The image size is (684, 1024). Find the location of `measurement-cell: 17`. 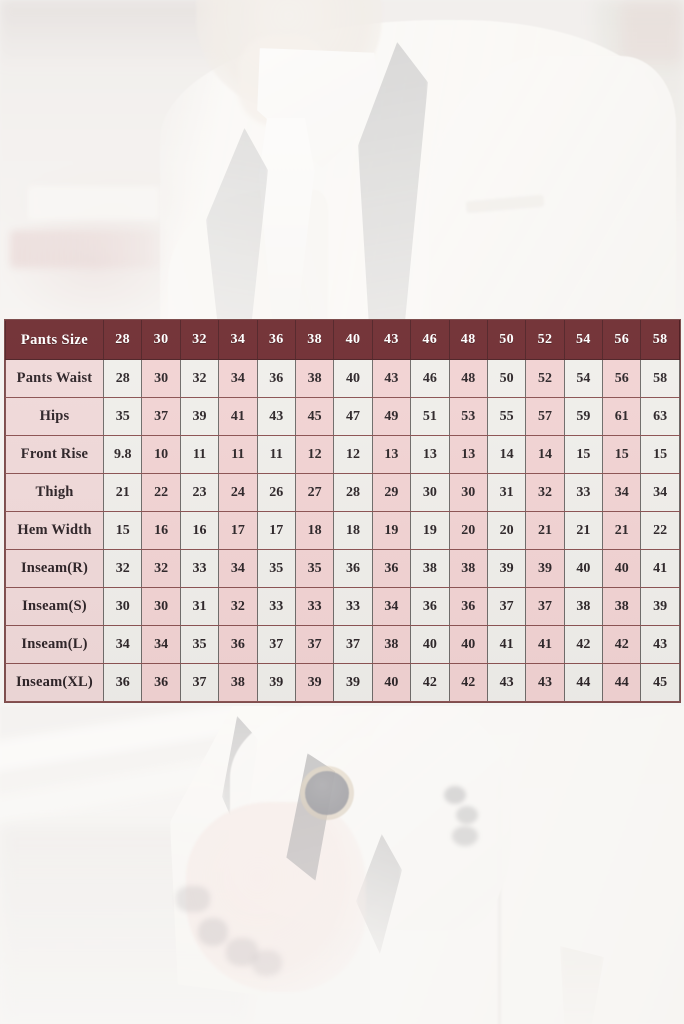

measurement-cell: 17 is located at coordinates (238, 530).